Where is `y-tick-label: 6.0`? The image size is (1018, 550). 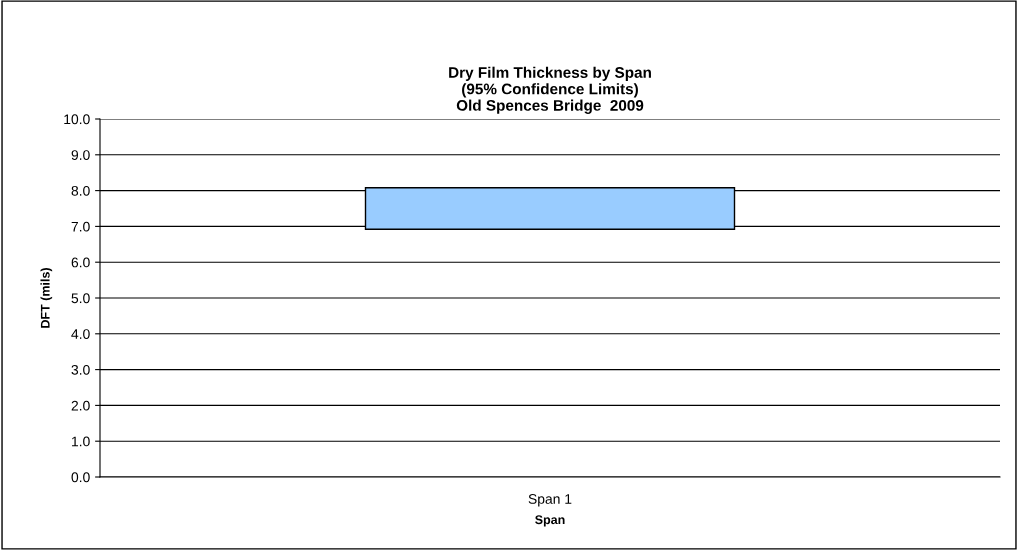
y-tick-label: 6.0 is located at coordinates (80, 262).